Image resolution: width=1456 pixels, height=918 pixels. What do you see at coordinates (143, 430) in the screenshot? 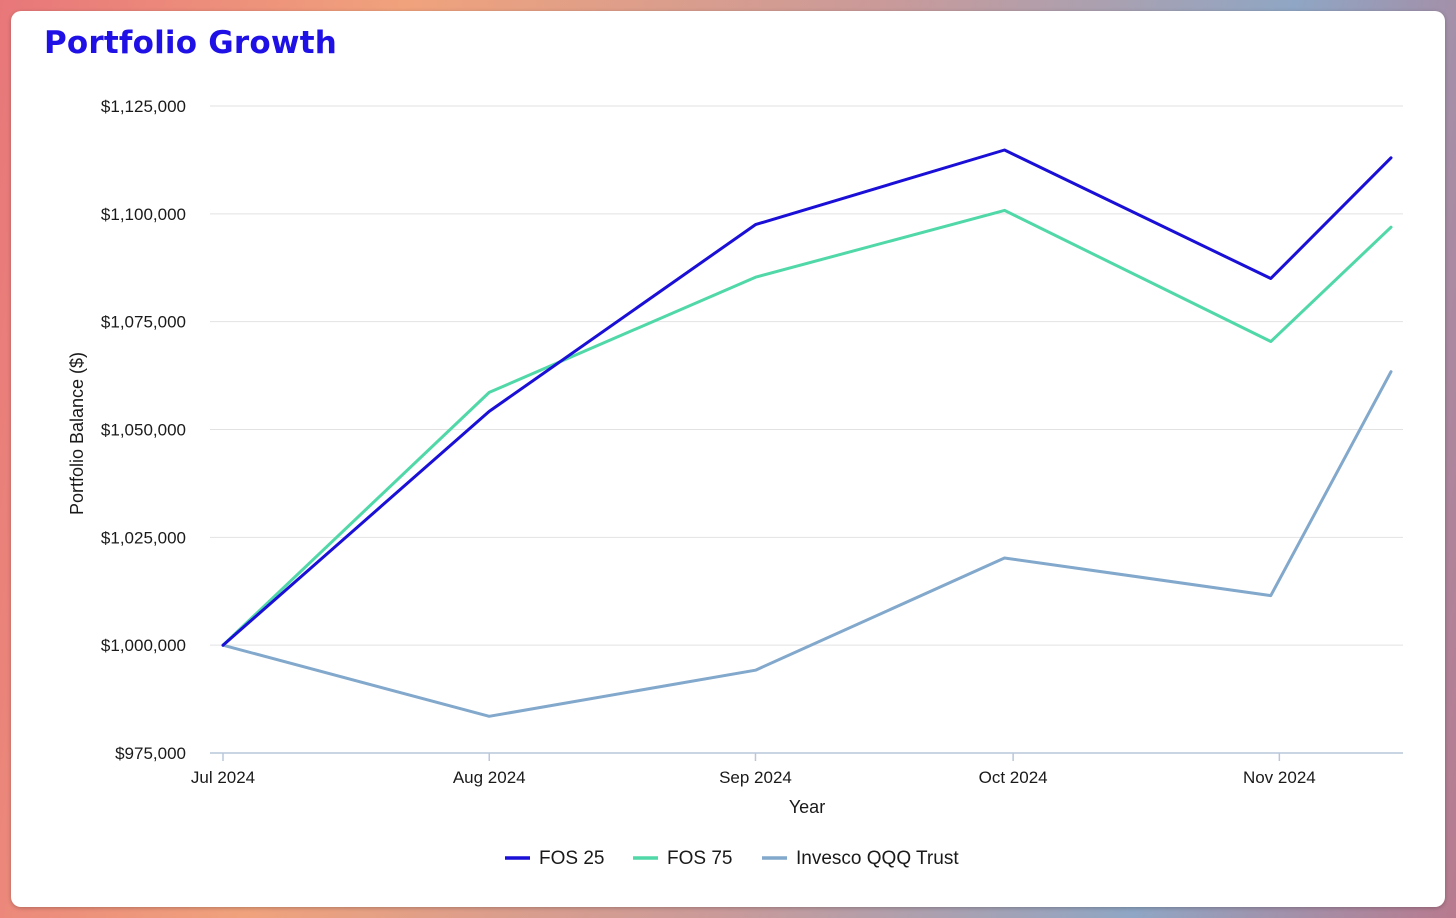
I see `y-tick-label: $1,050,000` at bounding box center [143, 430].